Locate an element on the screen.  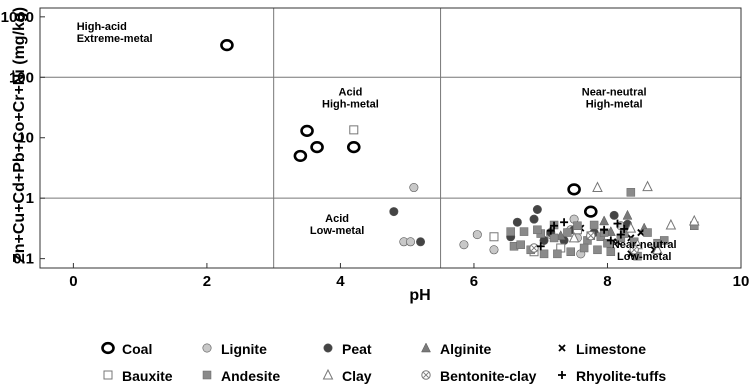
legend-marker-rhyolite-tuffs is located at coordinates (562, 375).